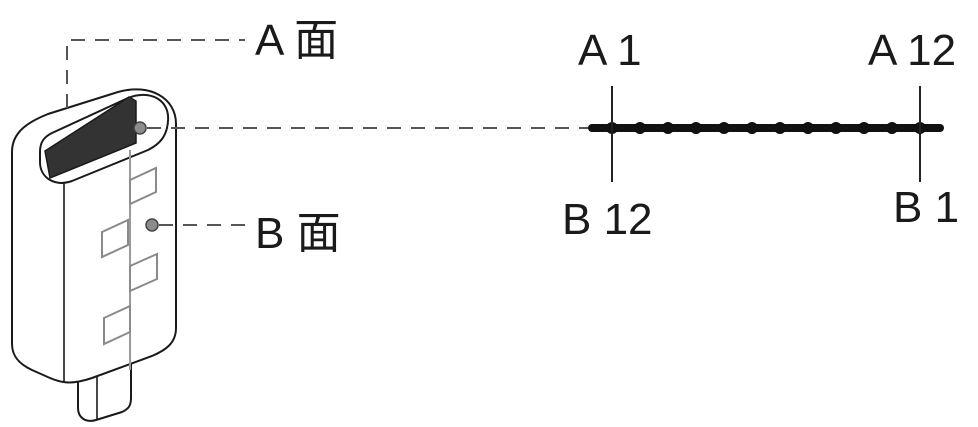 The image size is (978, 427). I want to click on face-b-marker-dot, so click(152, 225).